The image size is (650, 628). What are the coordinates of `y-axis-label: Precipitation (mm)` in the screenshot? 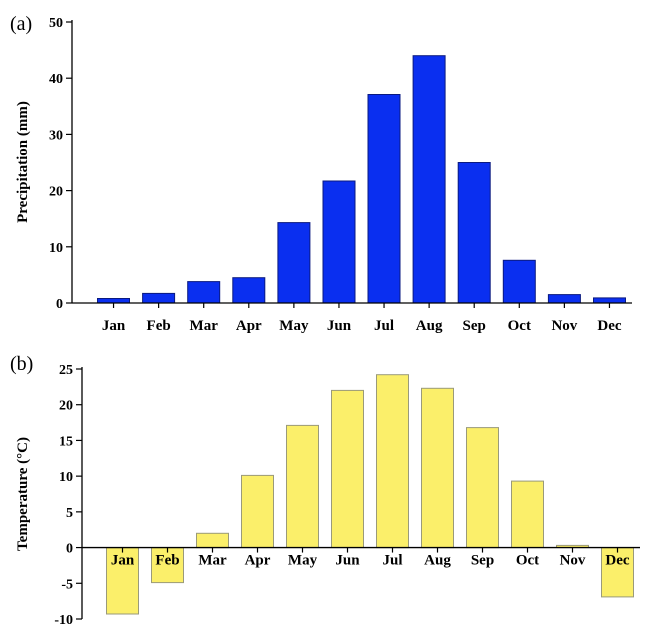 It's located at (23, 162).